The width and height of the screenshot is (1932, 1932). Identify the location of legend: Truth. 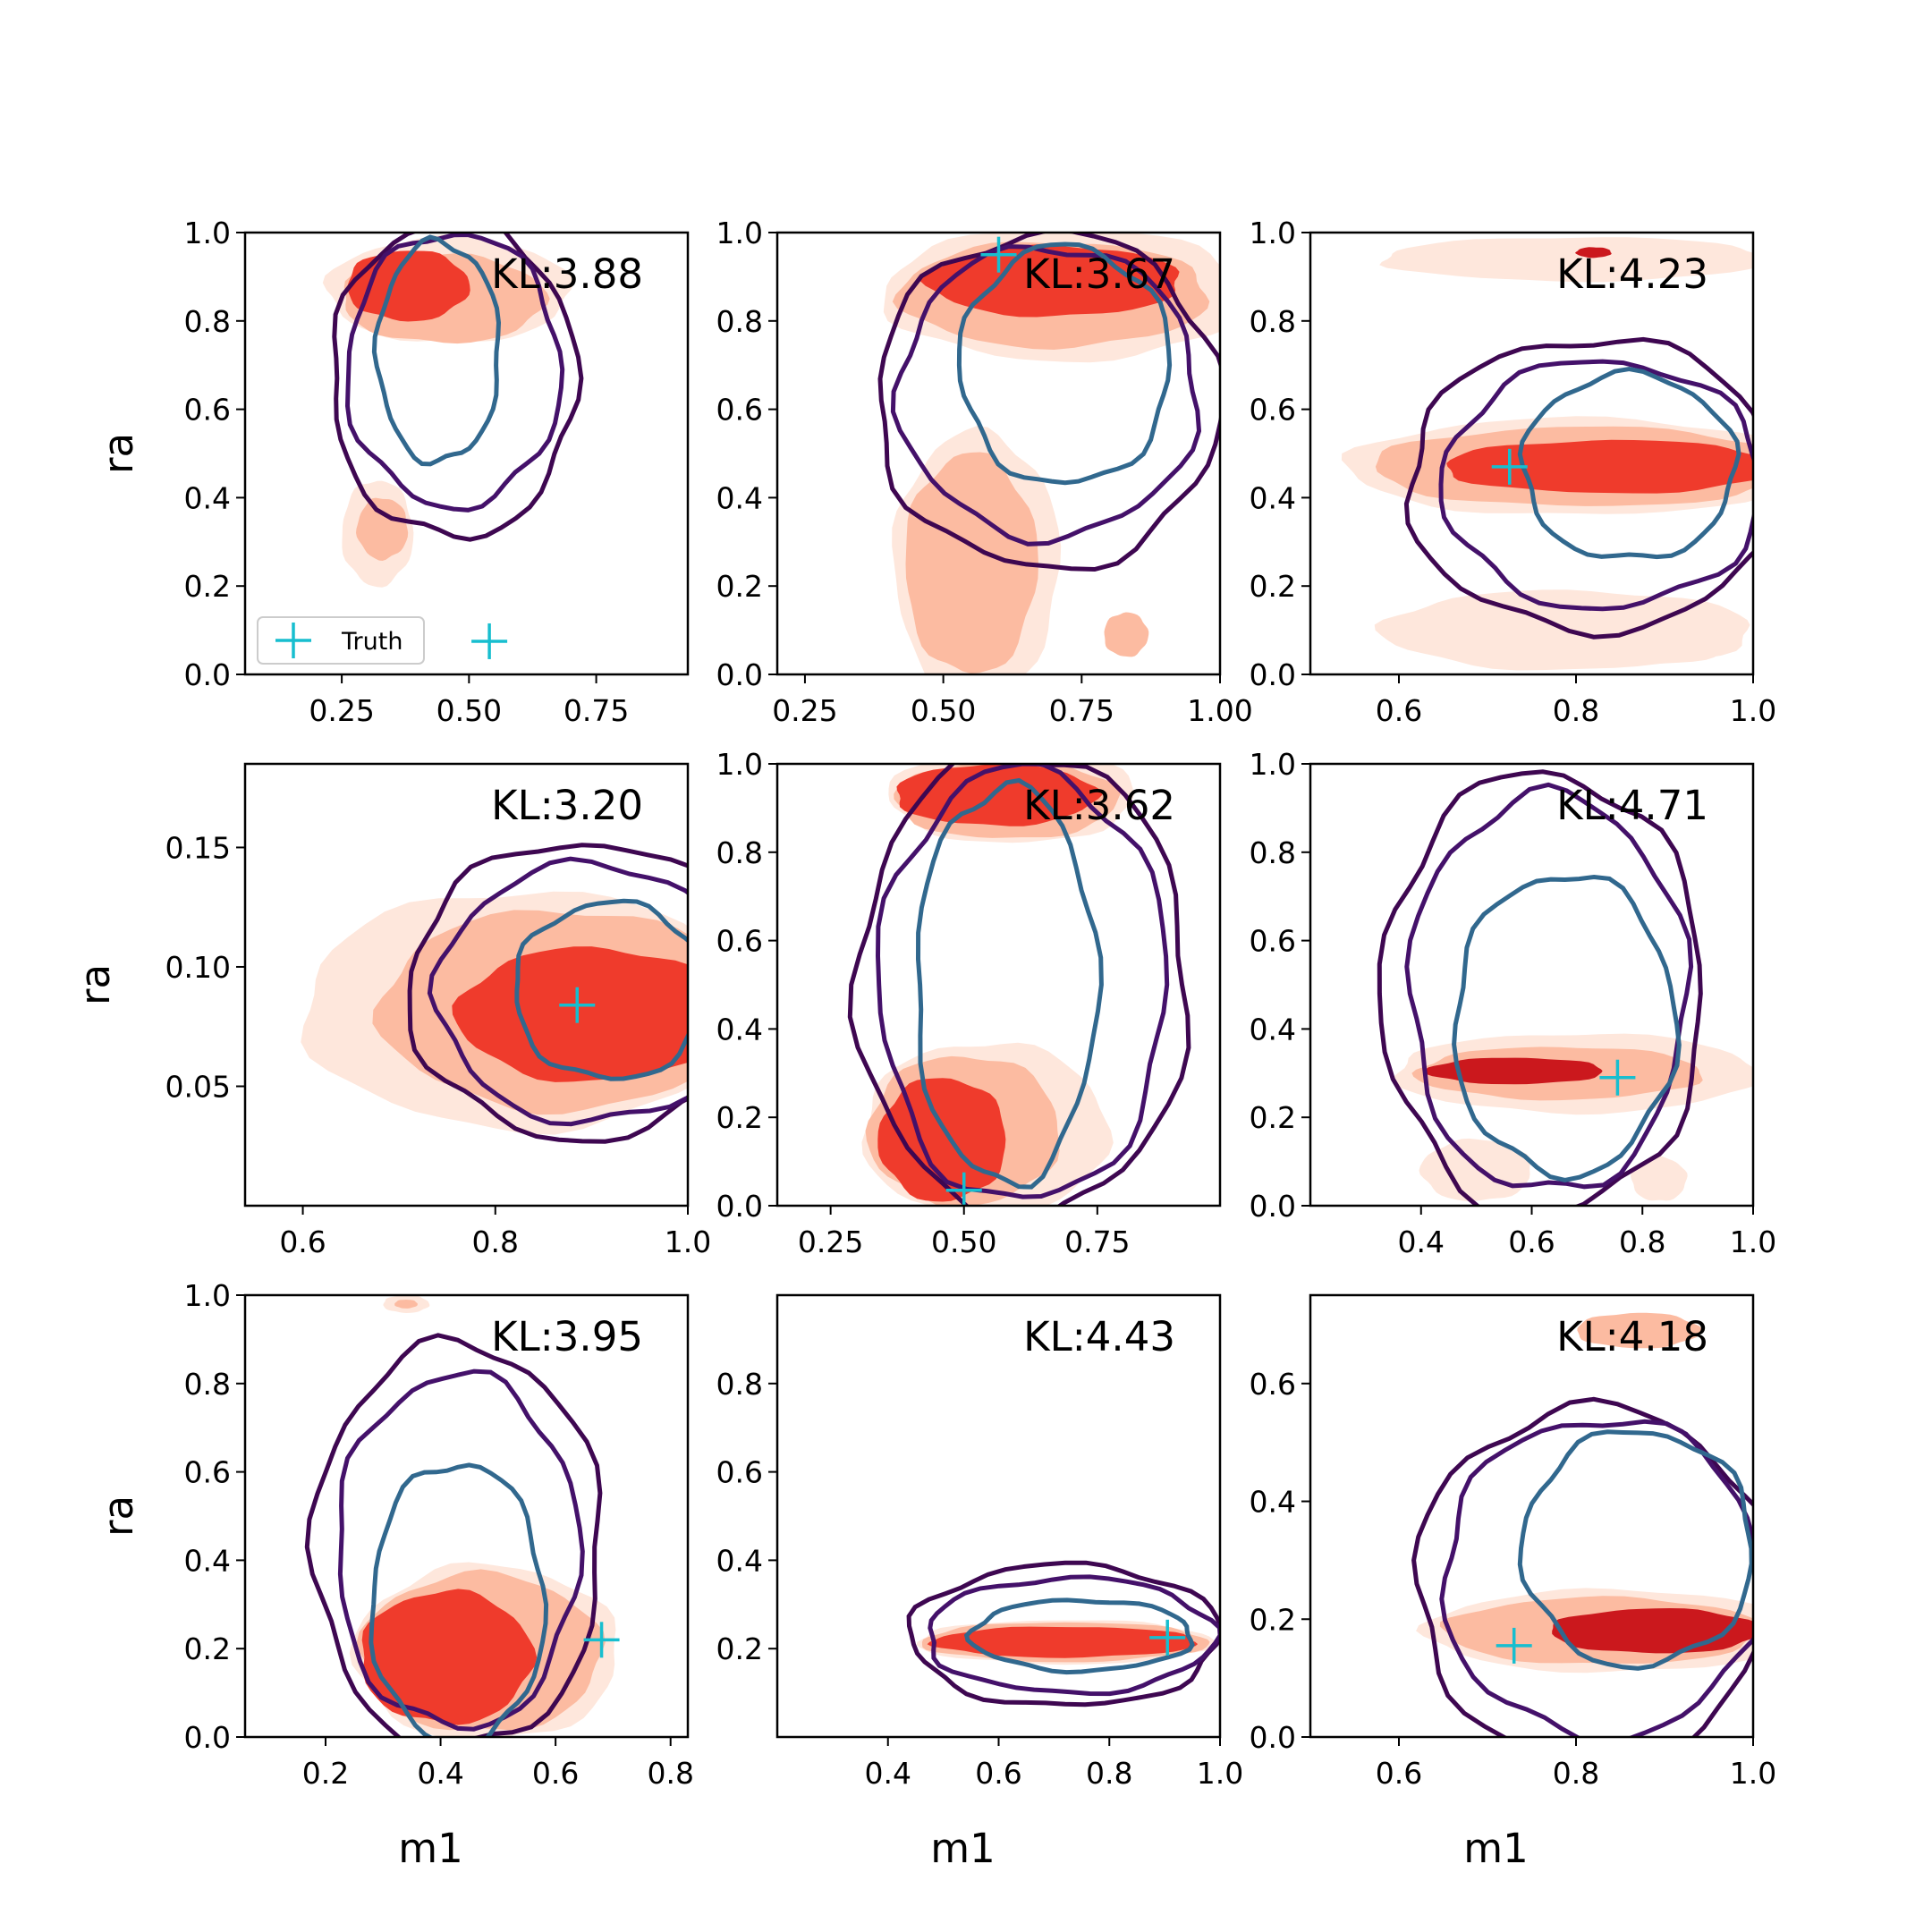
(341, 640).